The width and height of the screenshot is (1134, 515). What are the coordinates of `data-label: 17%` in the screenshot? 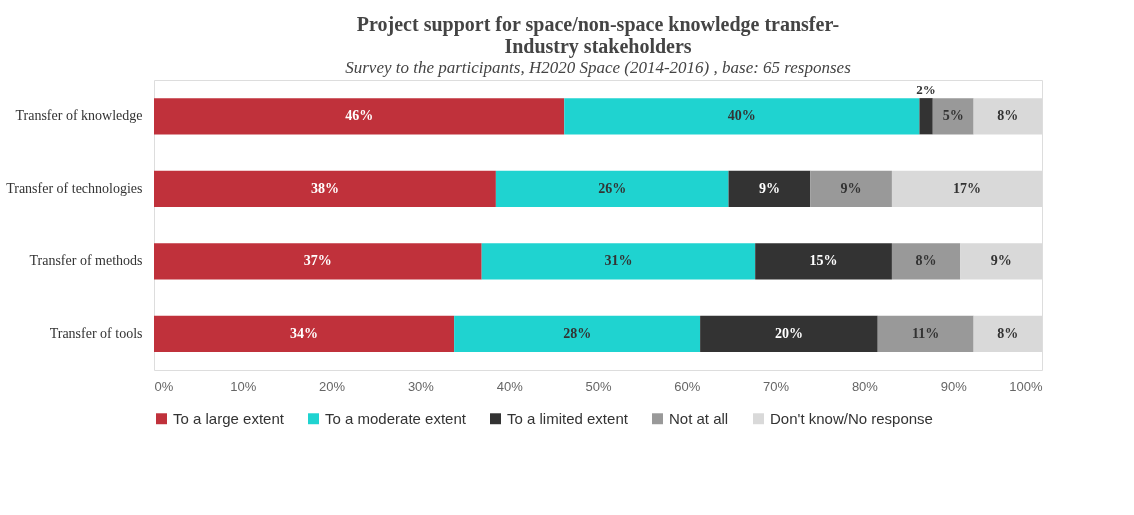 It's located at (966, 188).